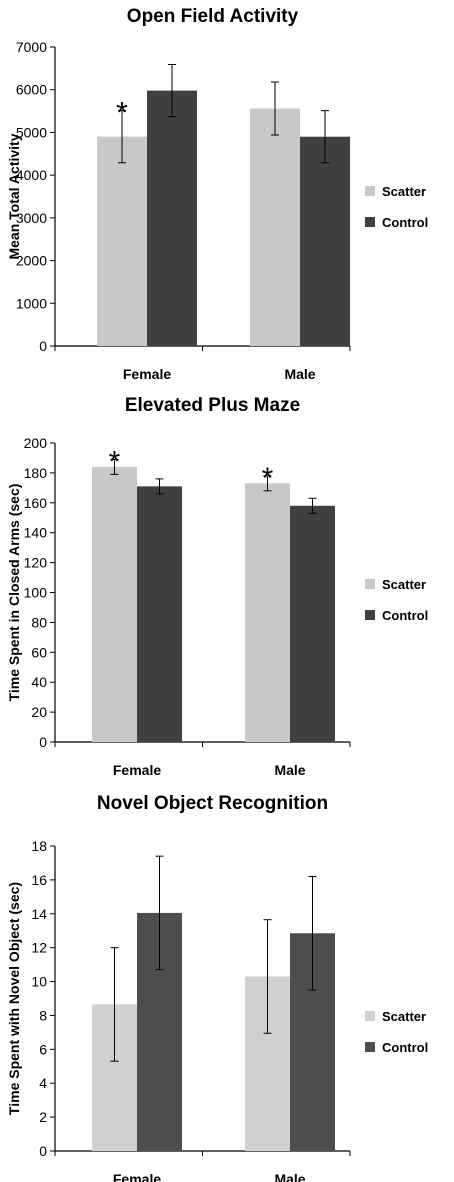 This screenshot has height=1182, width=454. I want to click on y-tick-label: 160, so click(36, 503).